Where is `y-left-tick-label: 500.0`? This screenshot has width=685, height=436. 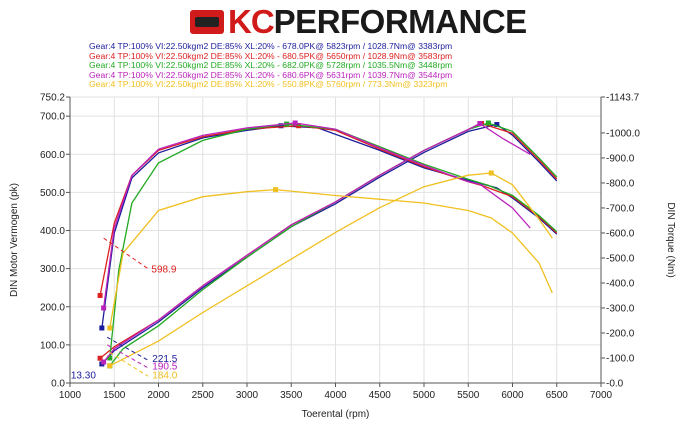
y-left-tick-label: 500.0 is located at coordinates (52, 193).